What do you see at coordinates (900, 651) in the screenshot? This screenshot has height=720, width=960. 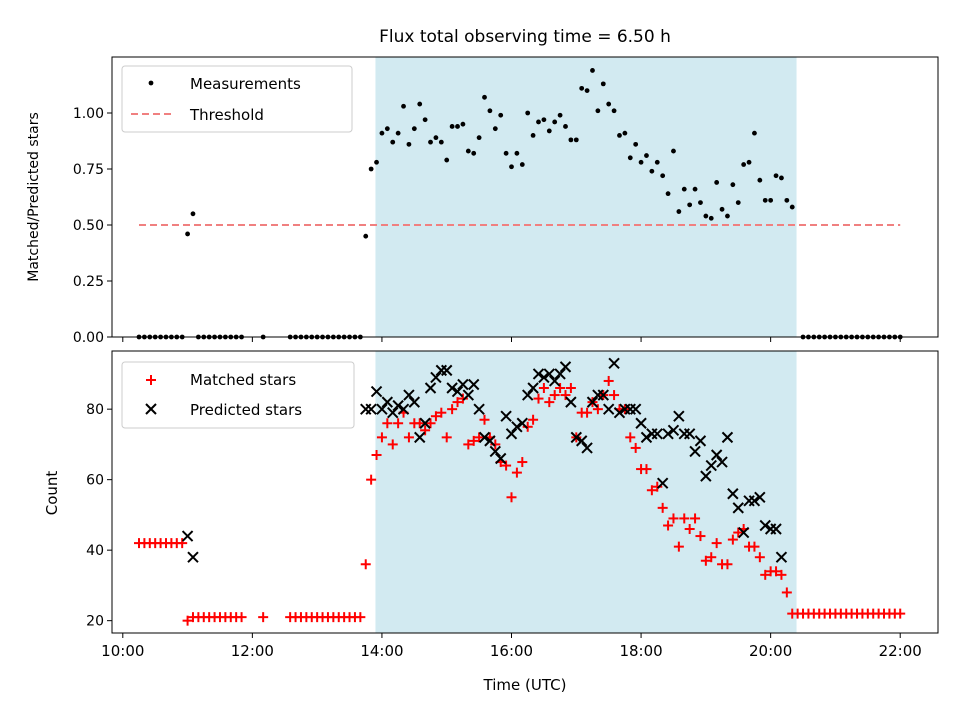 I see `x-tick-label: 22:00` at bounding box center [900, 651].